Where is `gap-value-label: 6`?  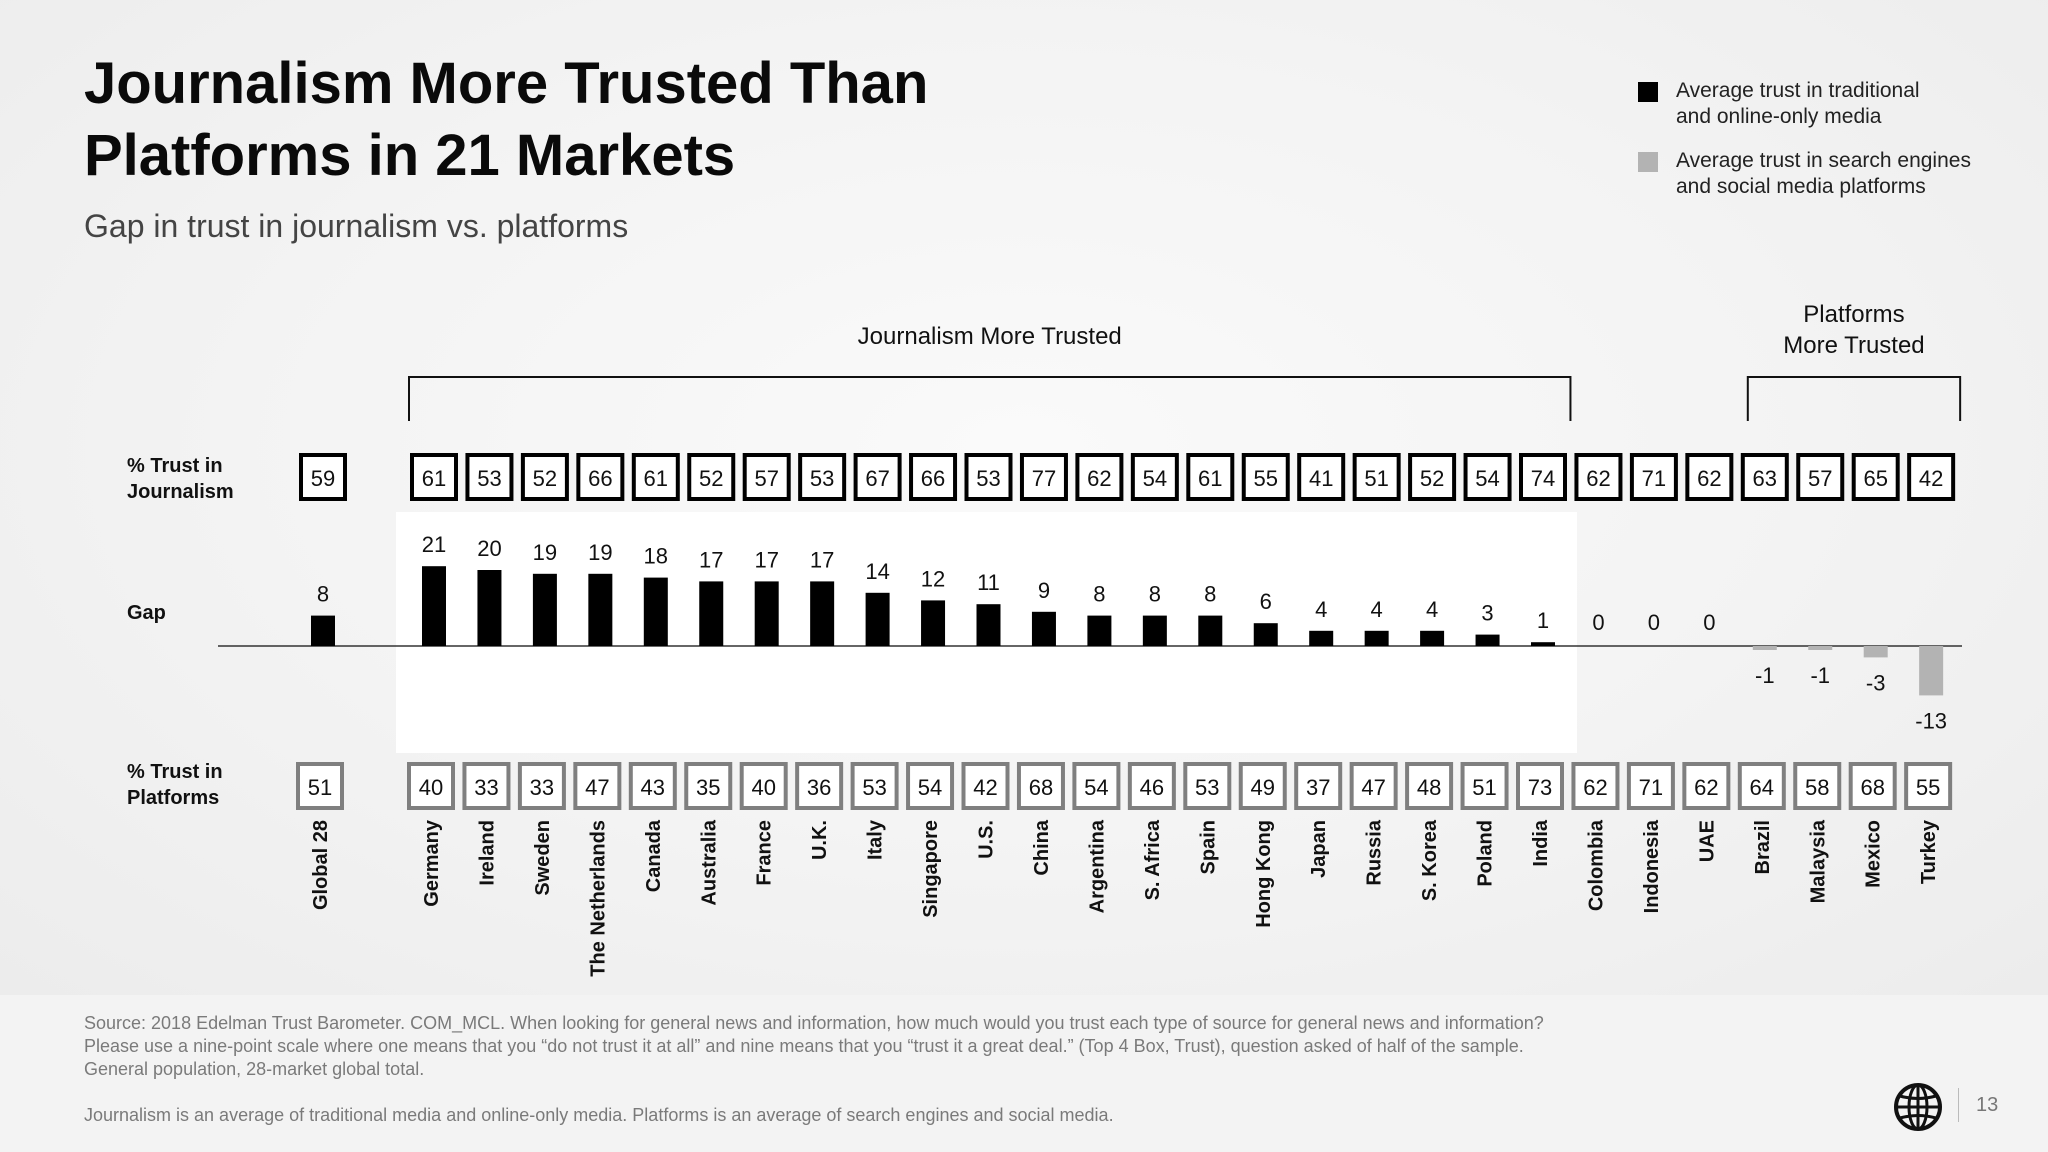 gap-value-label: 6 is located at coordinates (1266, 601).